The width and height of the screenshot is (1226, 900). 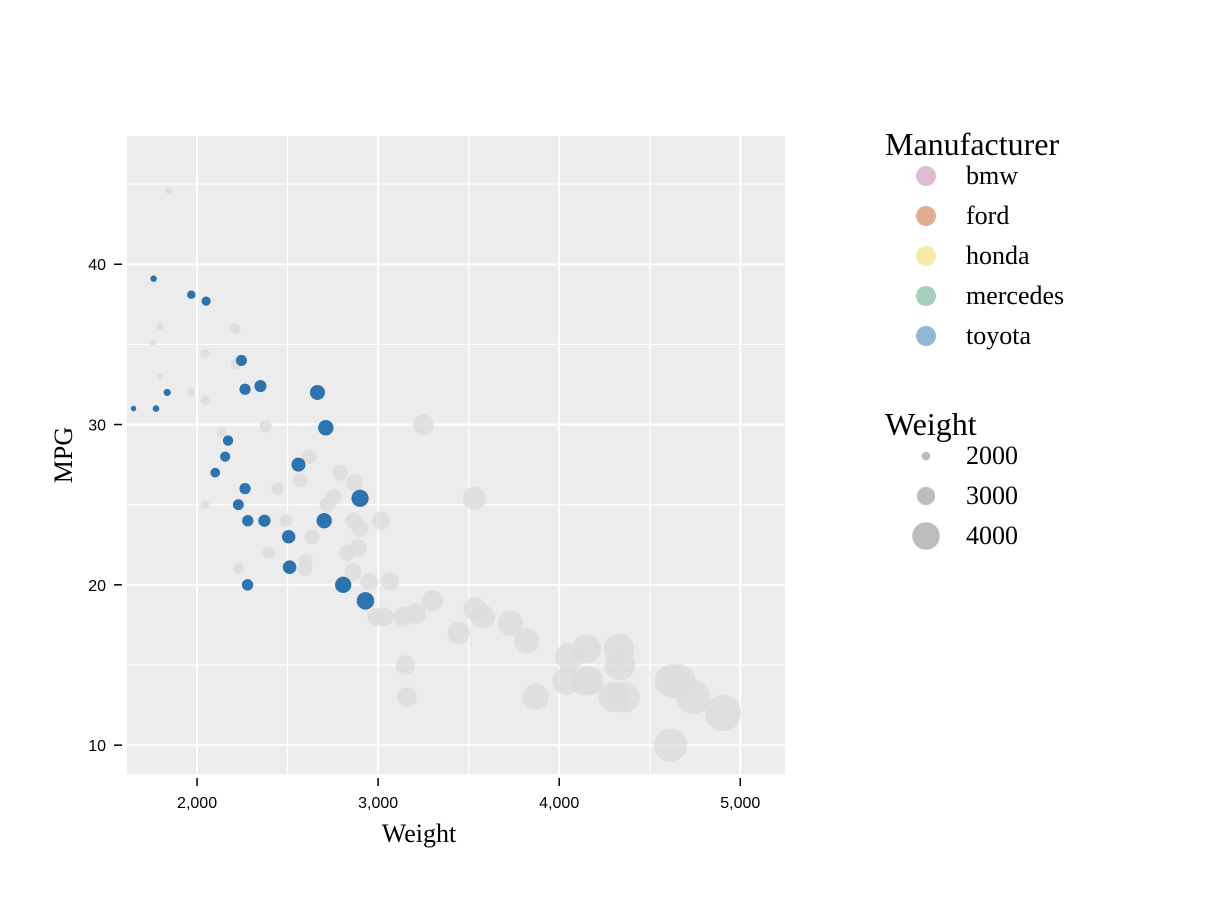 What do you see at coordinates (926, 296) in the screenshot?
I see `legend-swatch-mercedes` at bounding box center [926, 296].